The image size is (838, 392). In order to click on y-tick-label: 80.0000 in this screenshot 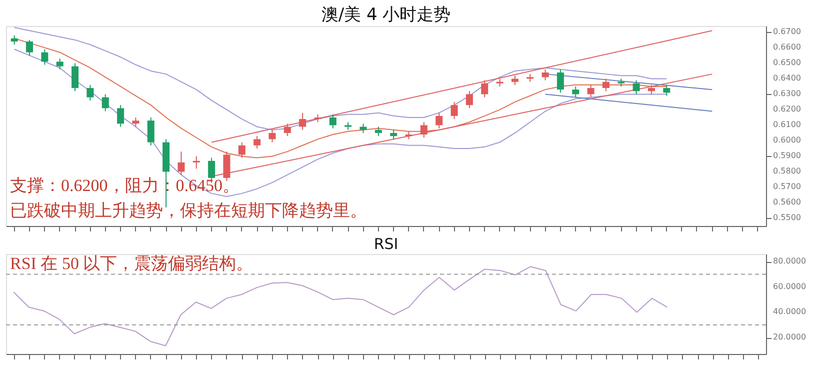, I will do `click(789, 261)`.